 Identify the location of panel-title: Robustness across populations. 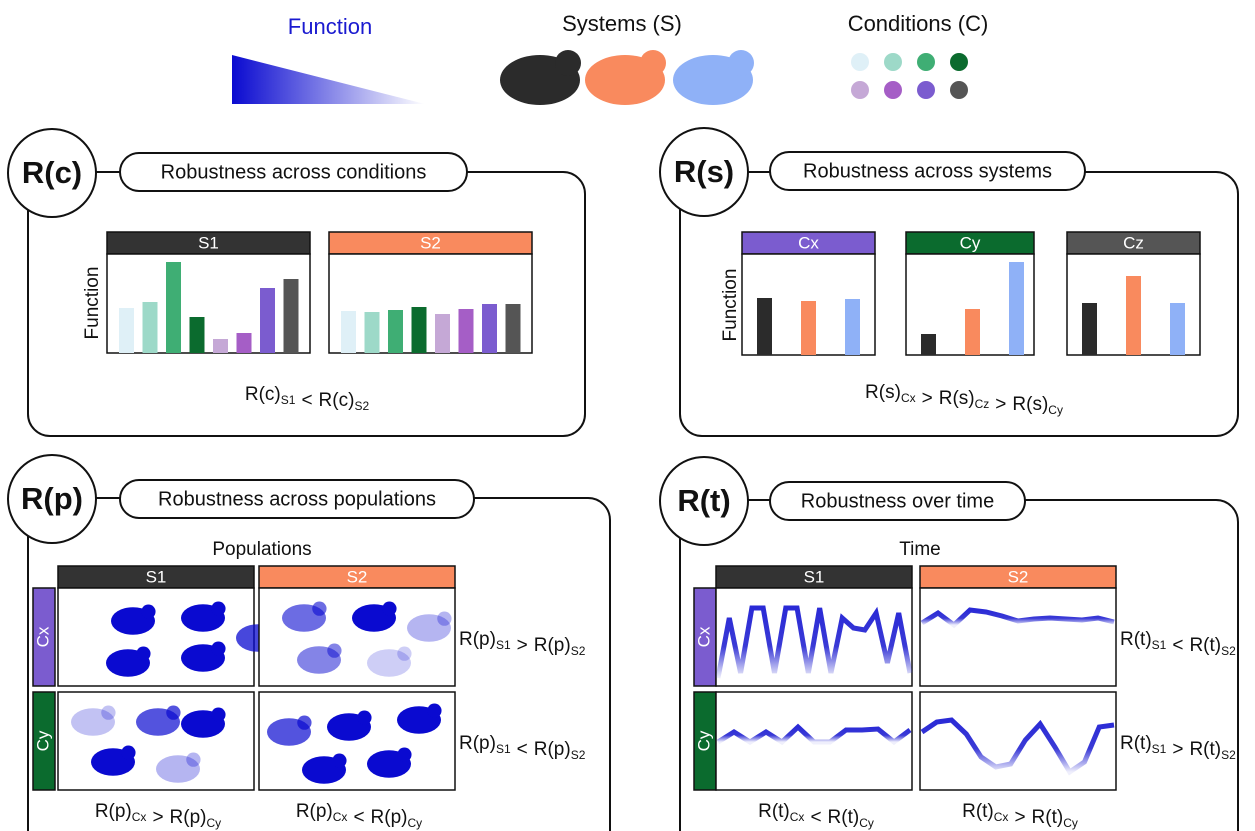
(297, 499).